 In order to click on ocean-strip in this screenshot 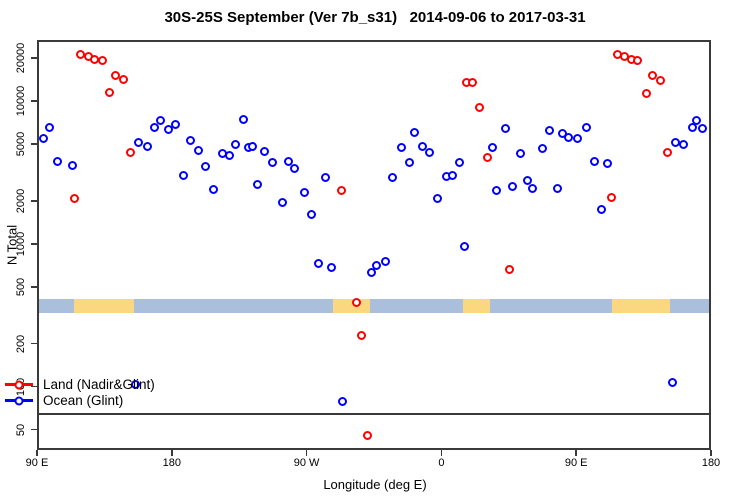, I will do `click(374, 306)`.